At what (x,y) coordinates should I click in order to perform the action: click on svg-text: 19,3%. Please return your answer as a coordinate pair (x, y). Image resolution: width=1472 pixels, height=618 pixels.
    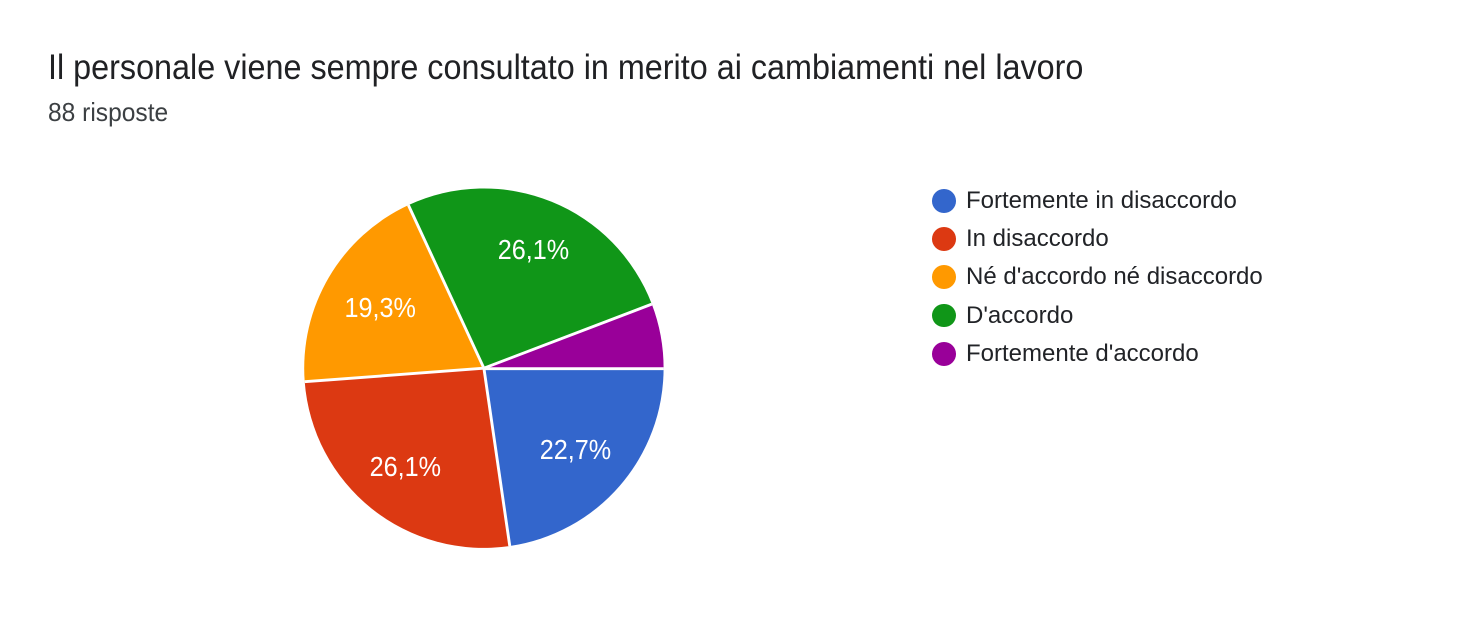
    Looking at the image, I should click on (379, 308).